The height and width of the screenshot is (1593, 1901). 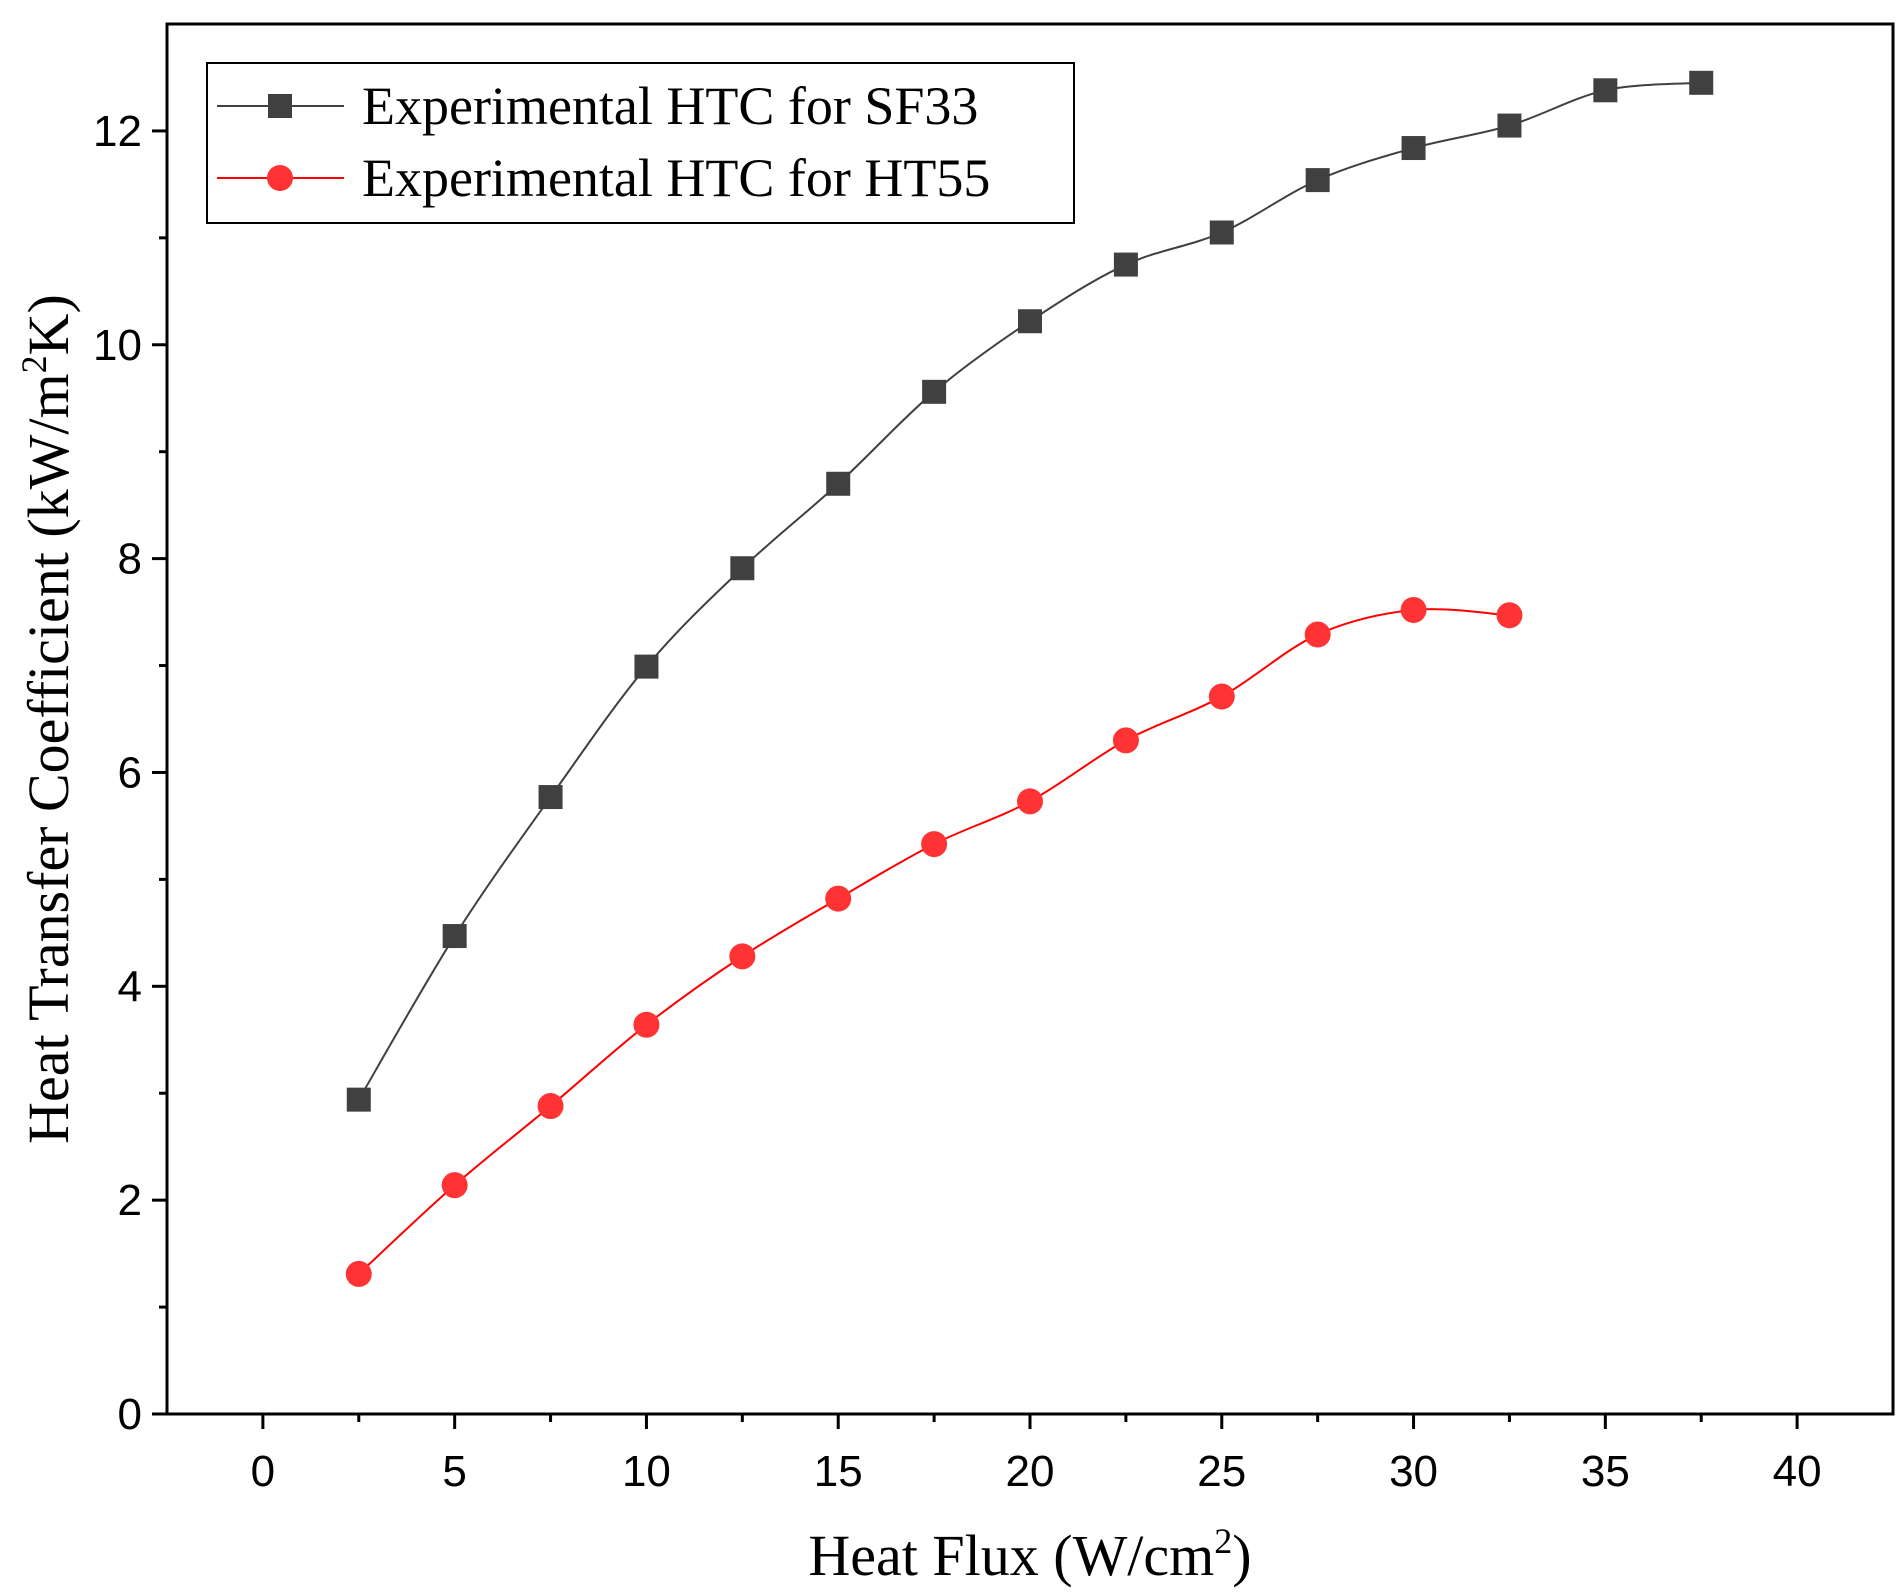 What do you see at coordinates (263, 1471) in the screenshot?
I see `x-tick-label: 0` at bounding box center [263, 1471].